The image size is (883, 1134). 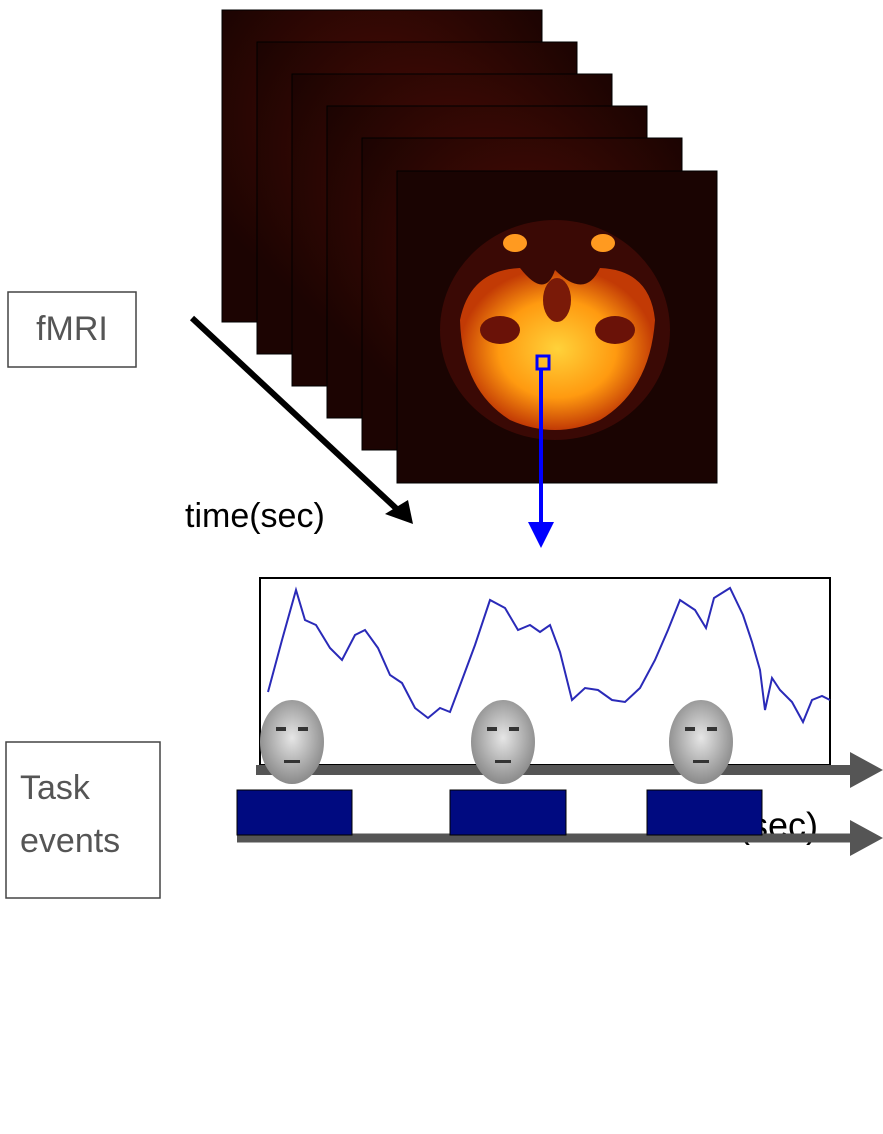 I want to click on stack-axis-label: time(sec), so click(x=255, y=516).